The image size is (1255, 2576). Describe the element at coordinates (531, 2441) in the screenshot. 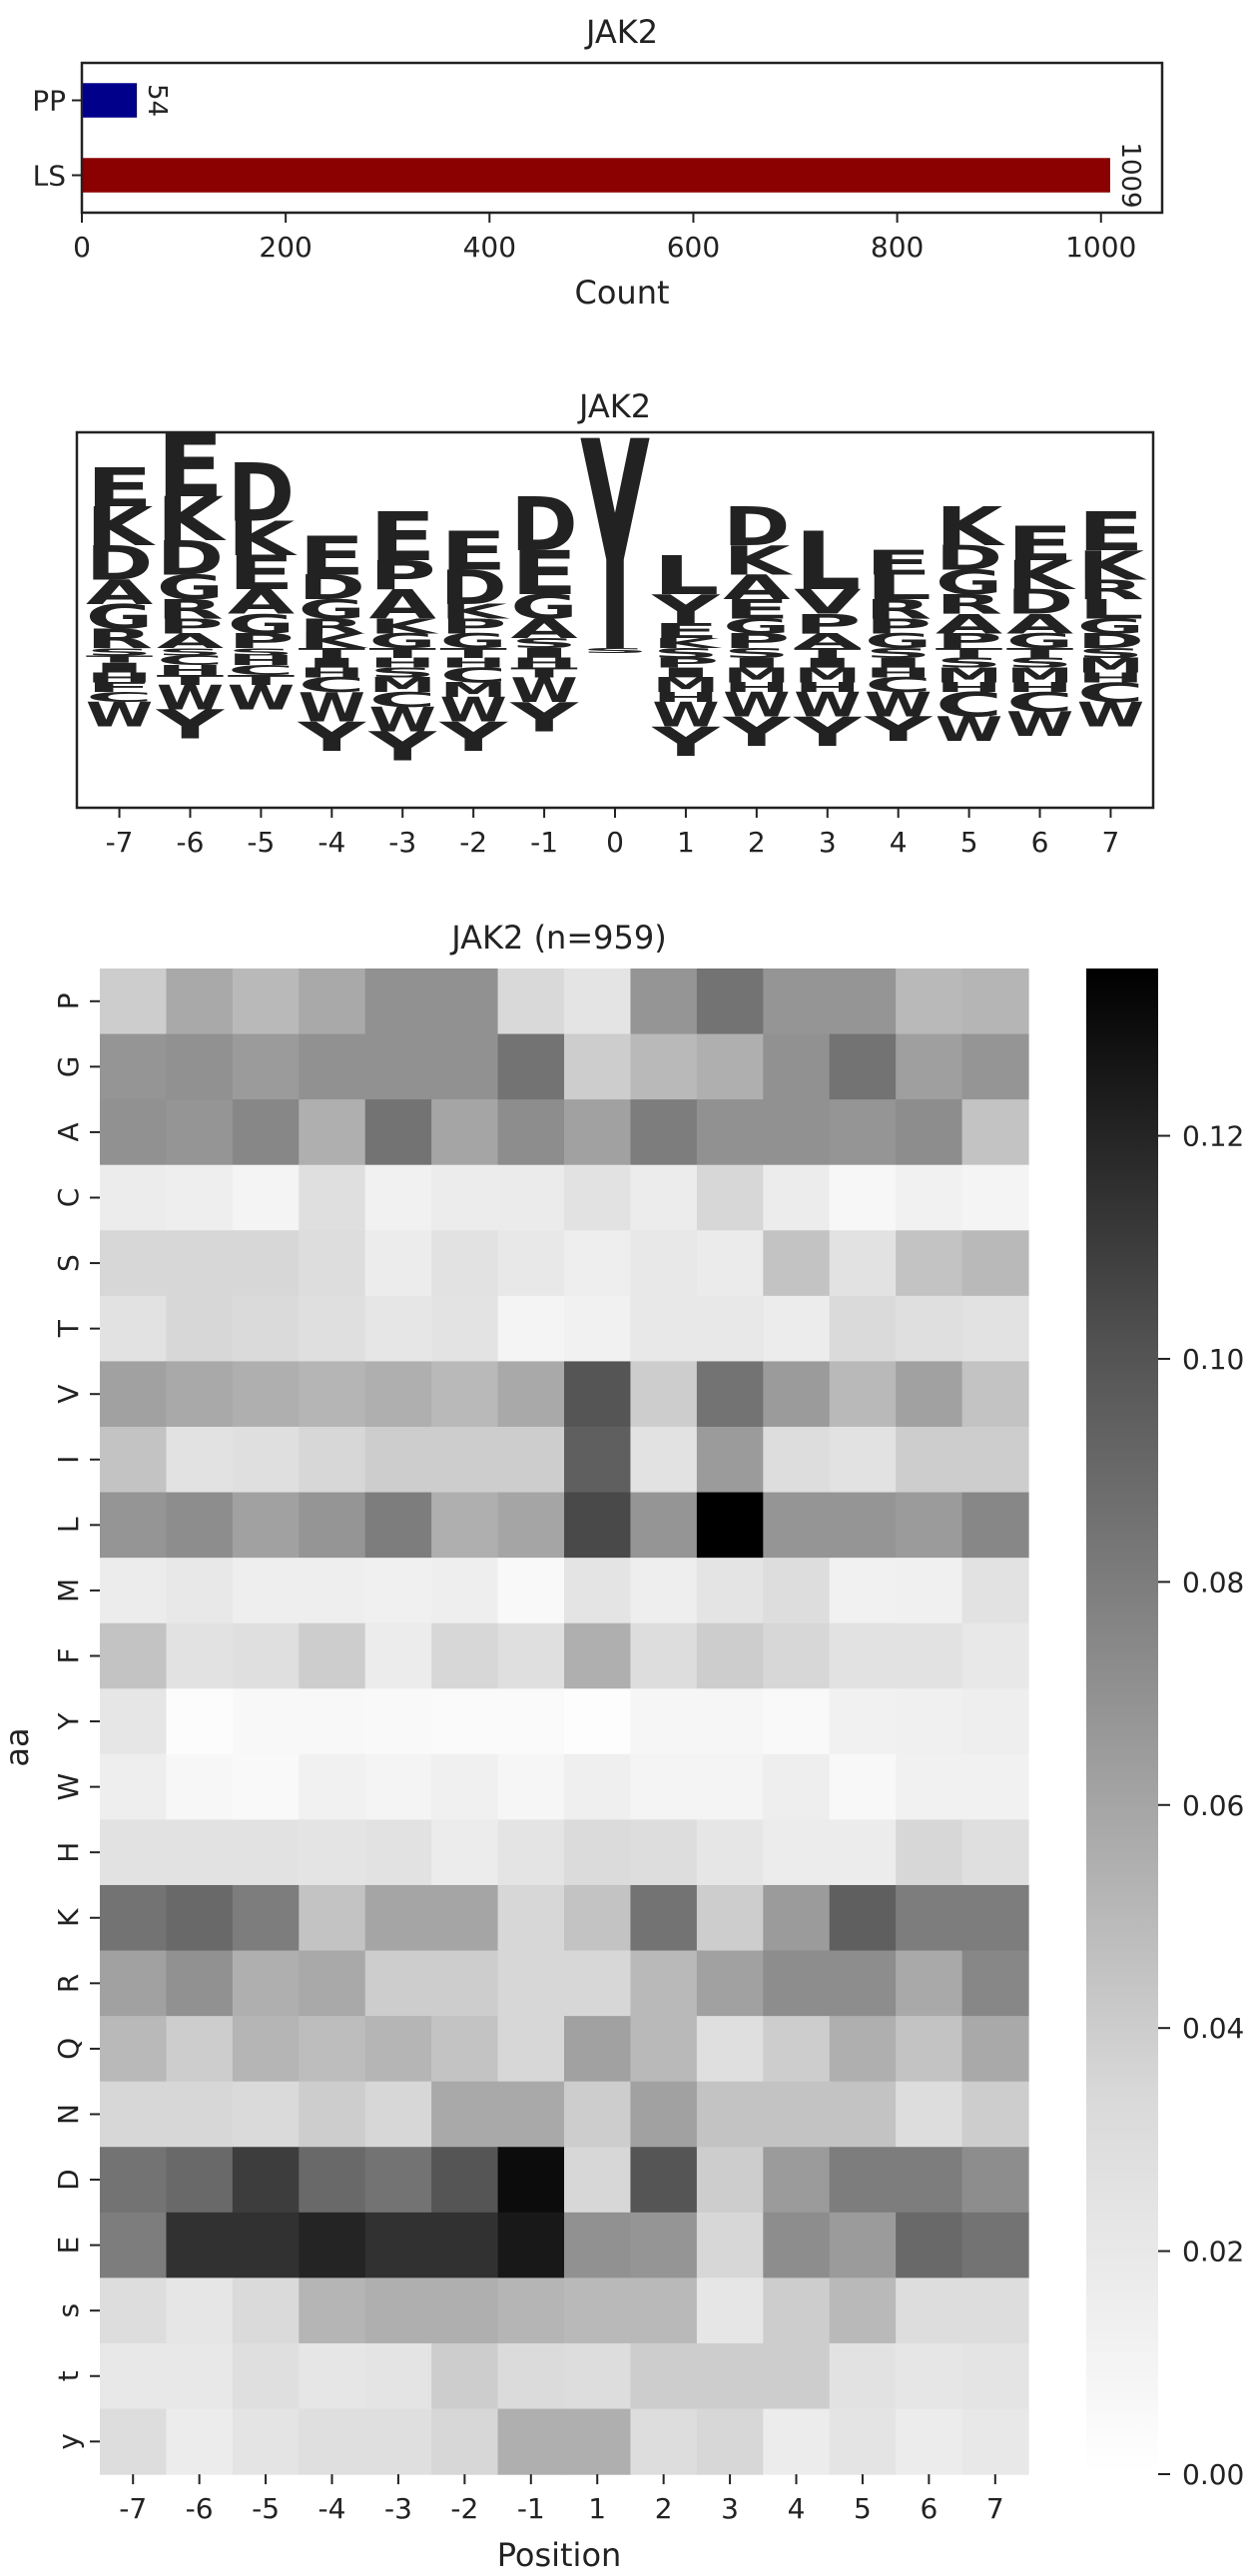

I see `heatmap-cell-y--1` at that location.